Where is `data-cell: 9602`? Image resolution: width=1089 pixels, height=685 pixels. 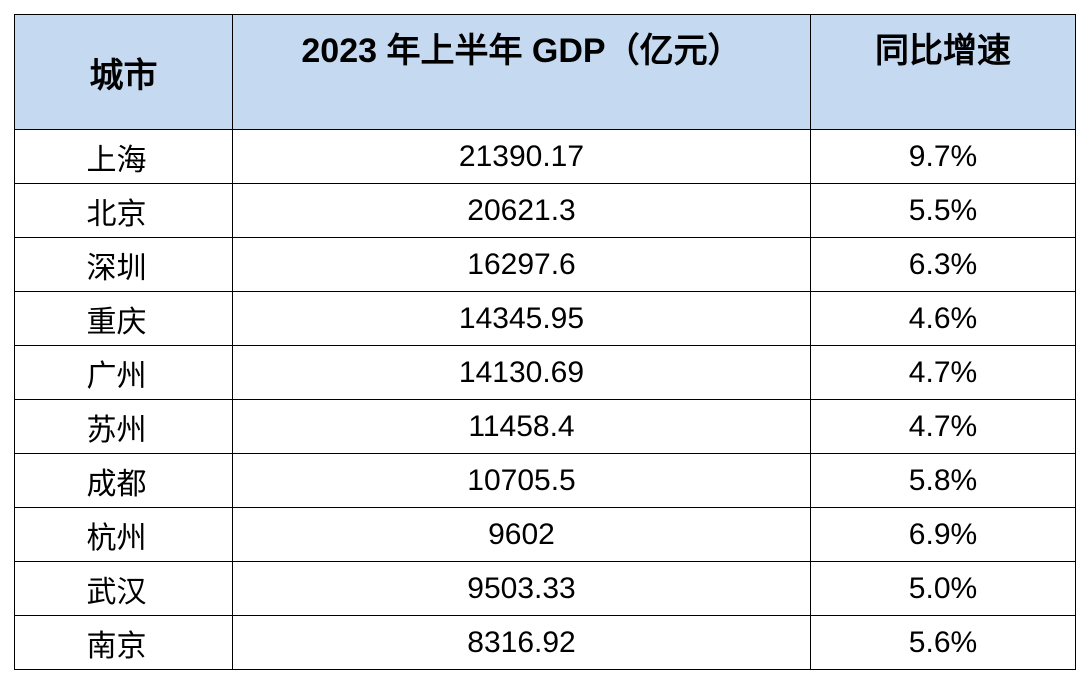
data-cell: 9602 is located at coordinates (521, 534).